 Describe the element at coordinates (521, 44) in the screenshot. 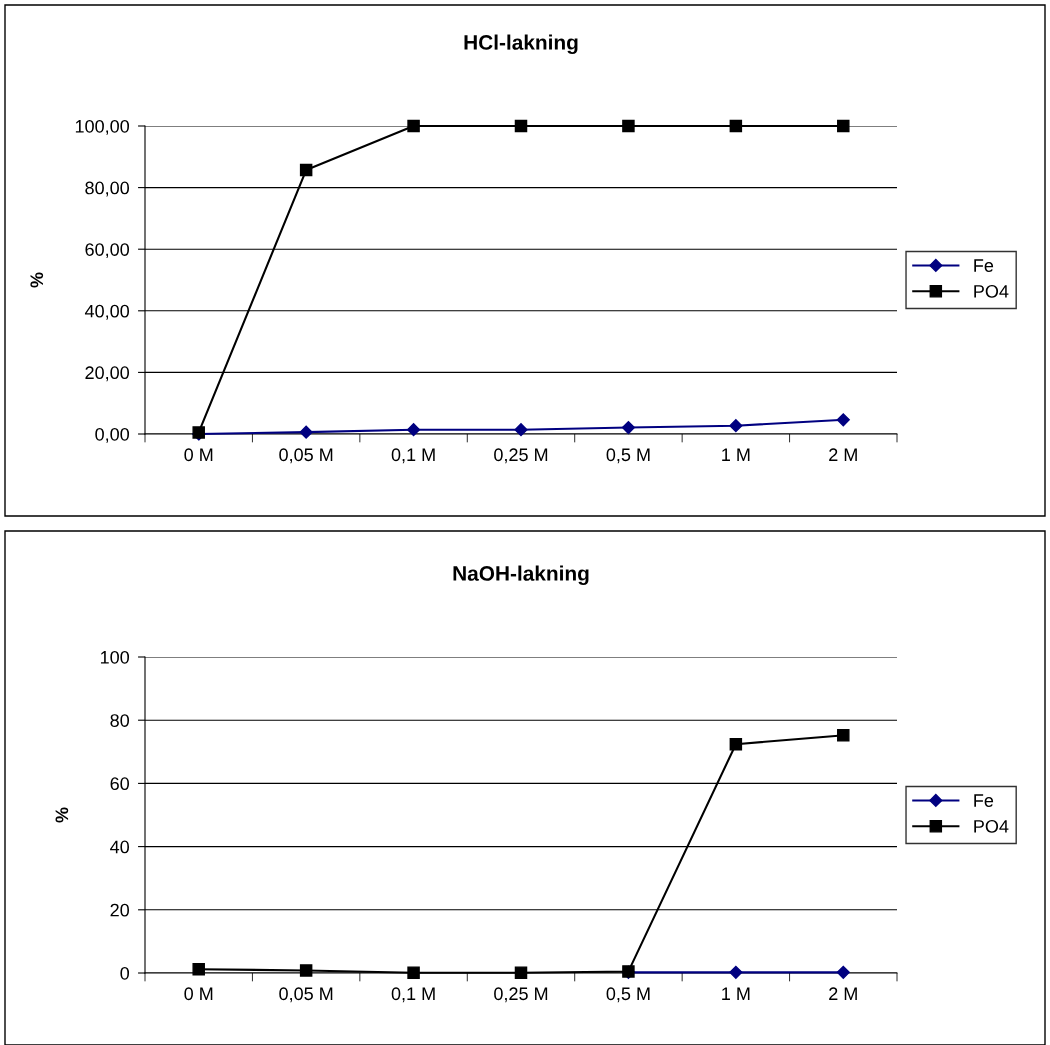

I see `chart-title: HCl-lakning` at that location.